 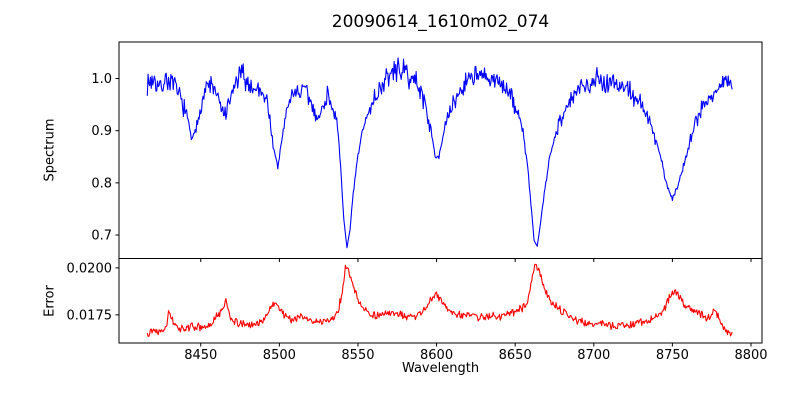 I want to click on spectrum-y-axis-label: Spectrum, so click(x=50, y=150).